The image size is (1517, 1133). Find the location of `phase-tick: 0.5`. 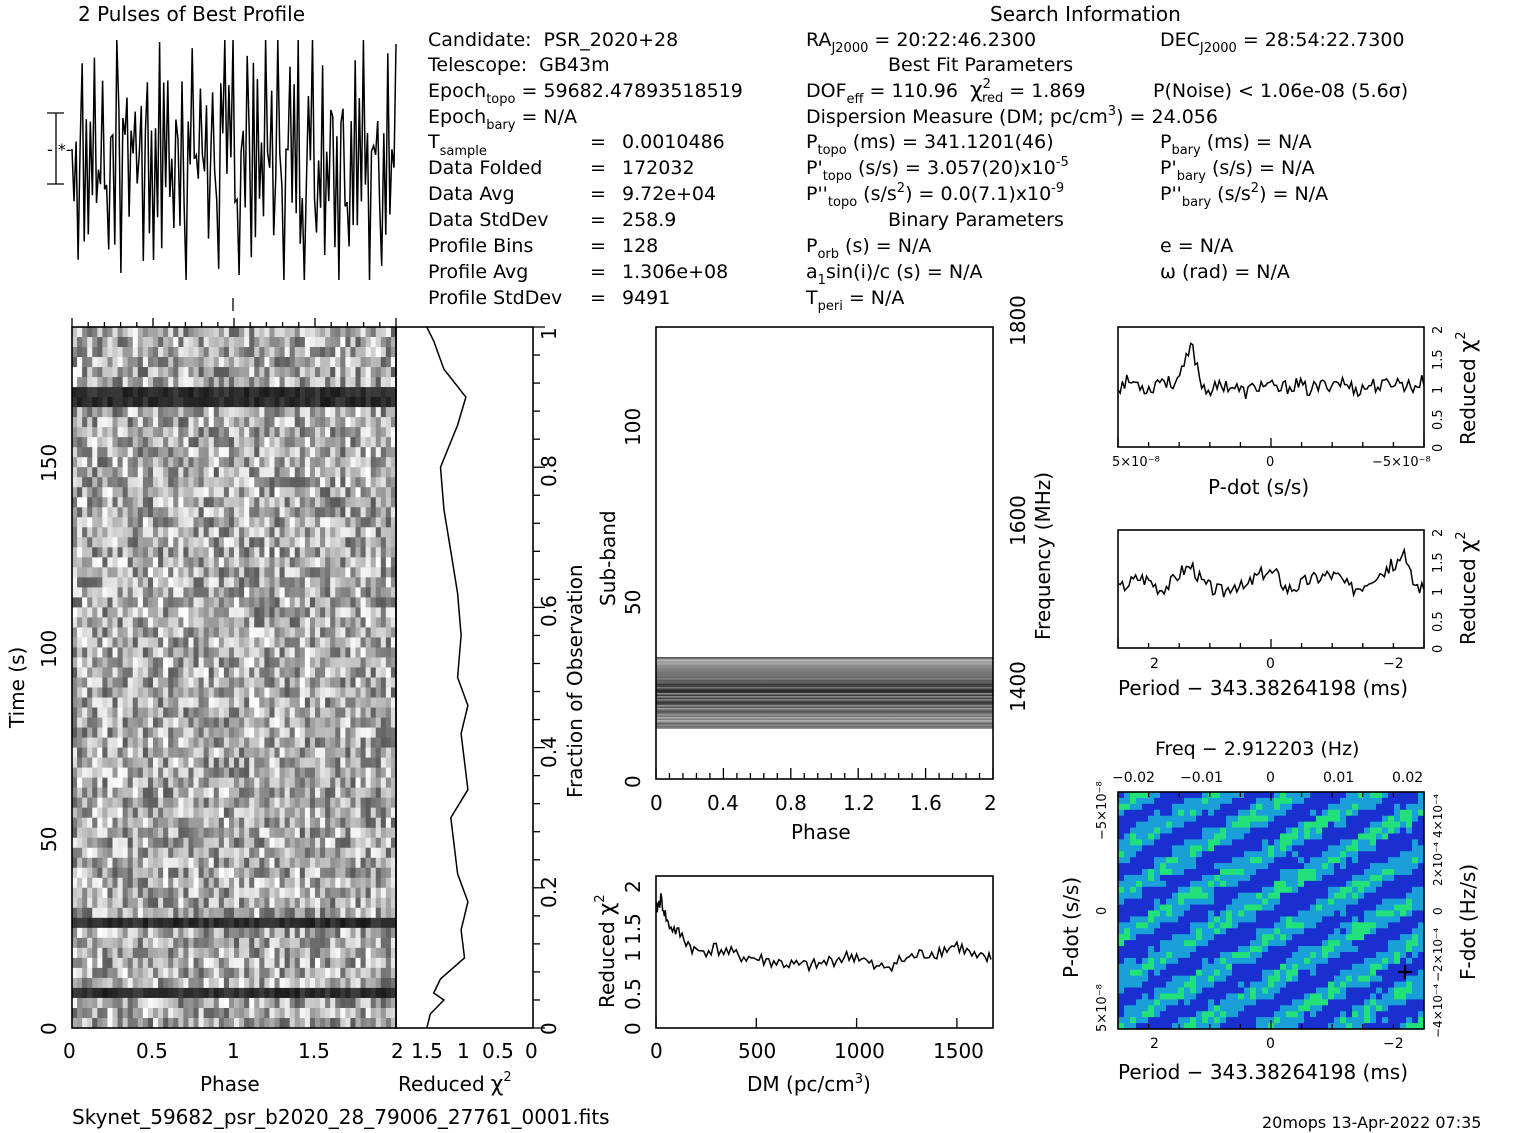

phase-tick: 0.5 is located at coordinates (152, 1051).